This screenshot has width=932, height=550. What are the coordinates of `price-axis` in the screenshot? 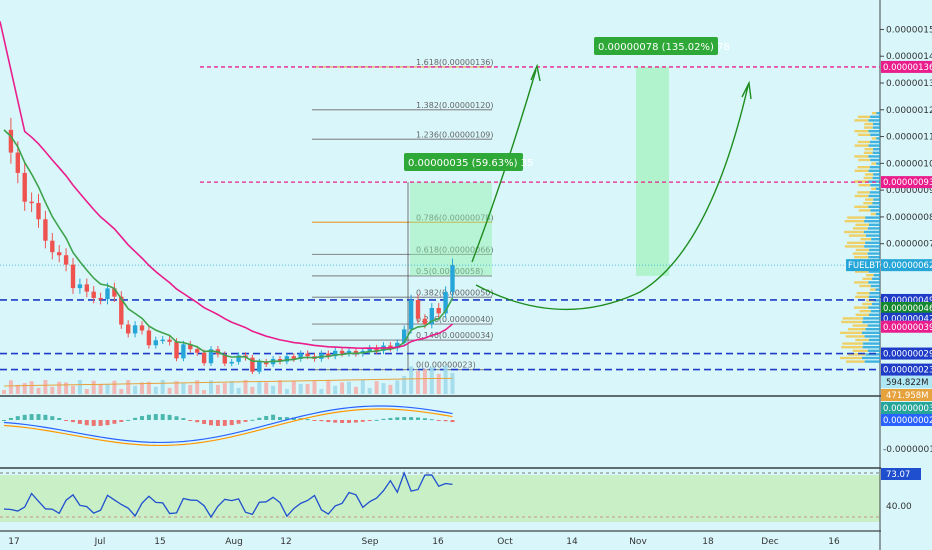 It's located at (906, 275).